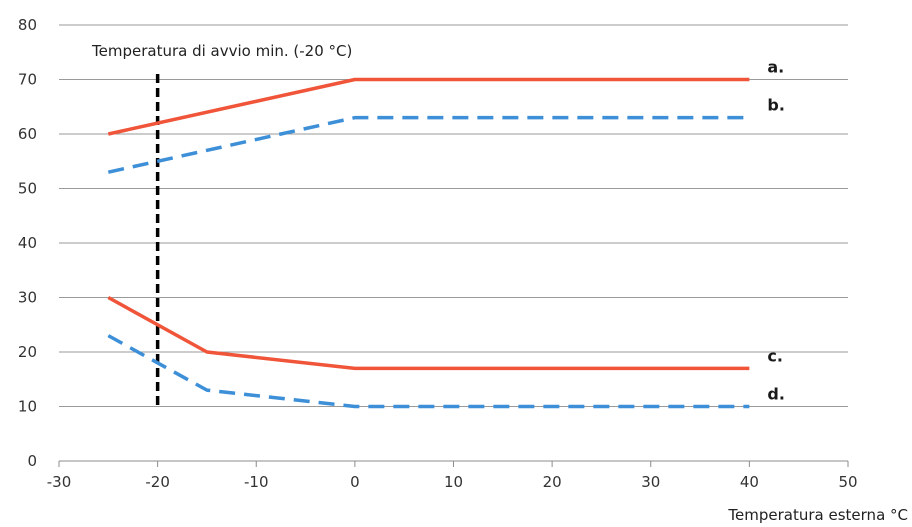 The height and width of the screenshot is (527, 912). What do you see at coordinates (27, 25) in the screenshot?
I see `y-tick-label: 80` at bounding box center [27, 25].